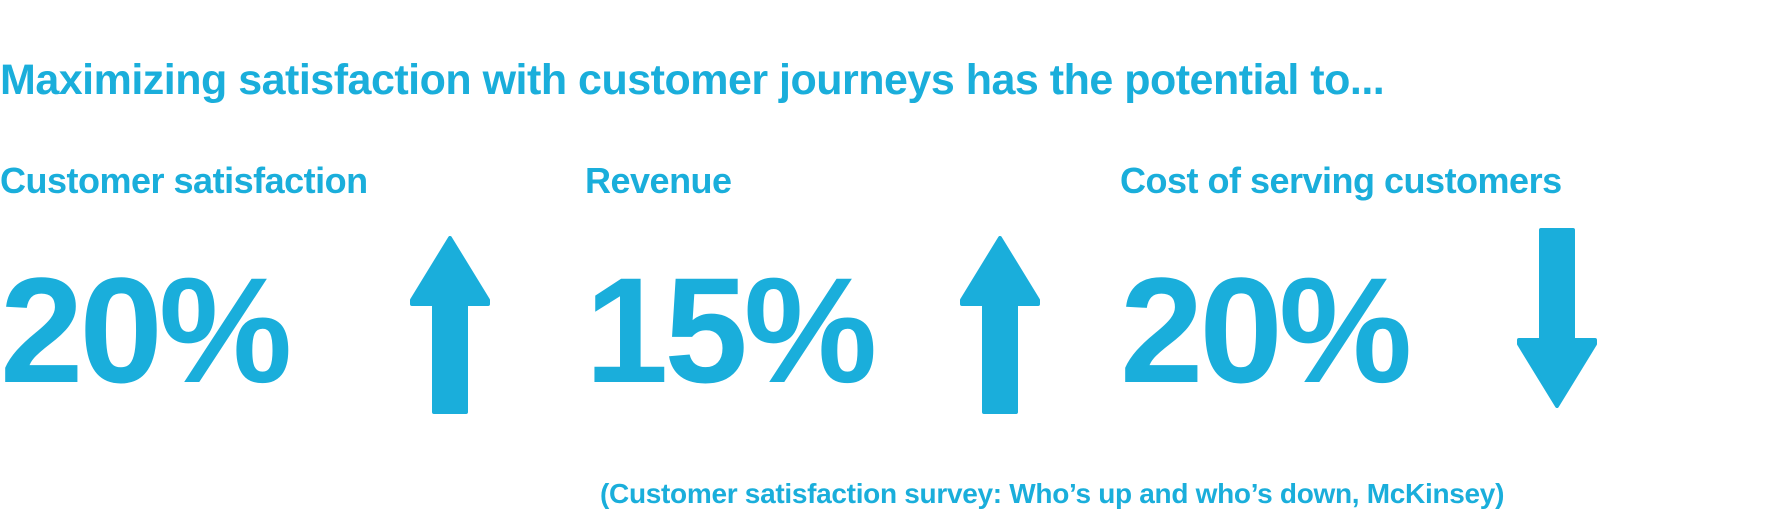  Describe the element at coordinates (658, 180) in the screenshot. I see `stat-label: Revenue` at that location.